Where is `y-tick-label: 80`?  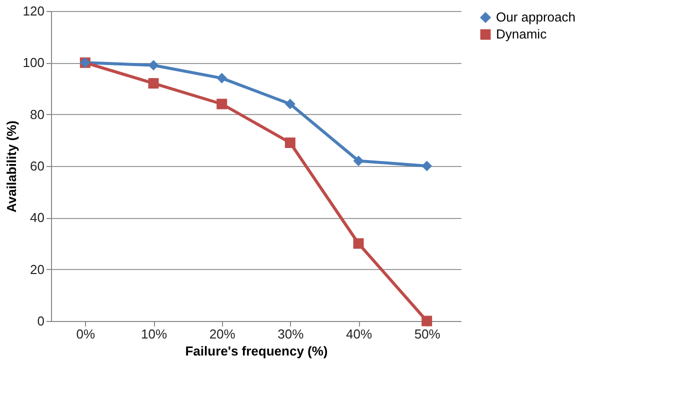
y-tick-label: 80 is located at coordinates (37, 114).